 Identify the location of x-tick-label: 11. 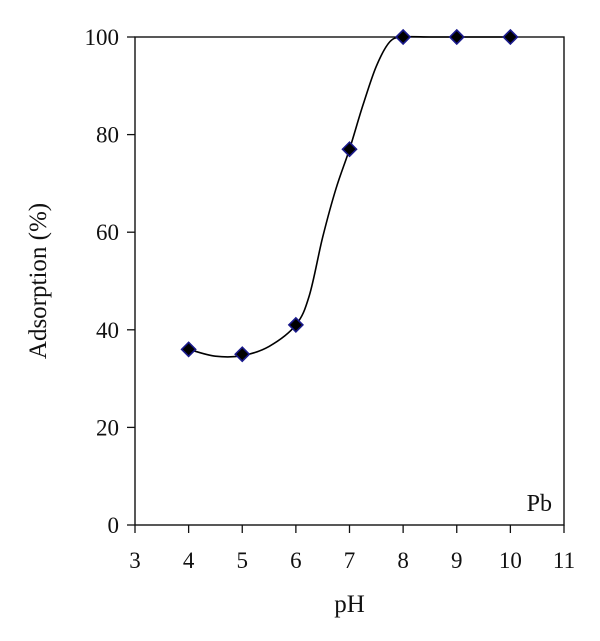
(564, 560).